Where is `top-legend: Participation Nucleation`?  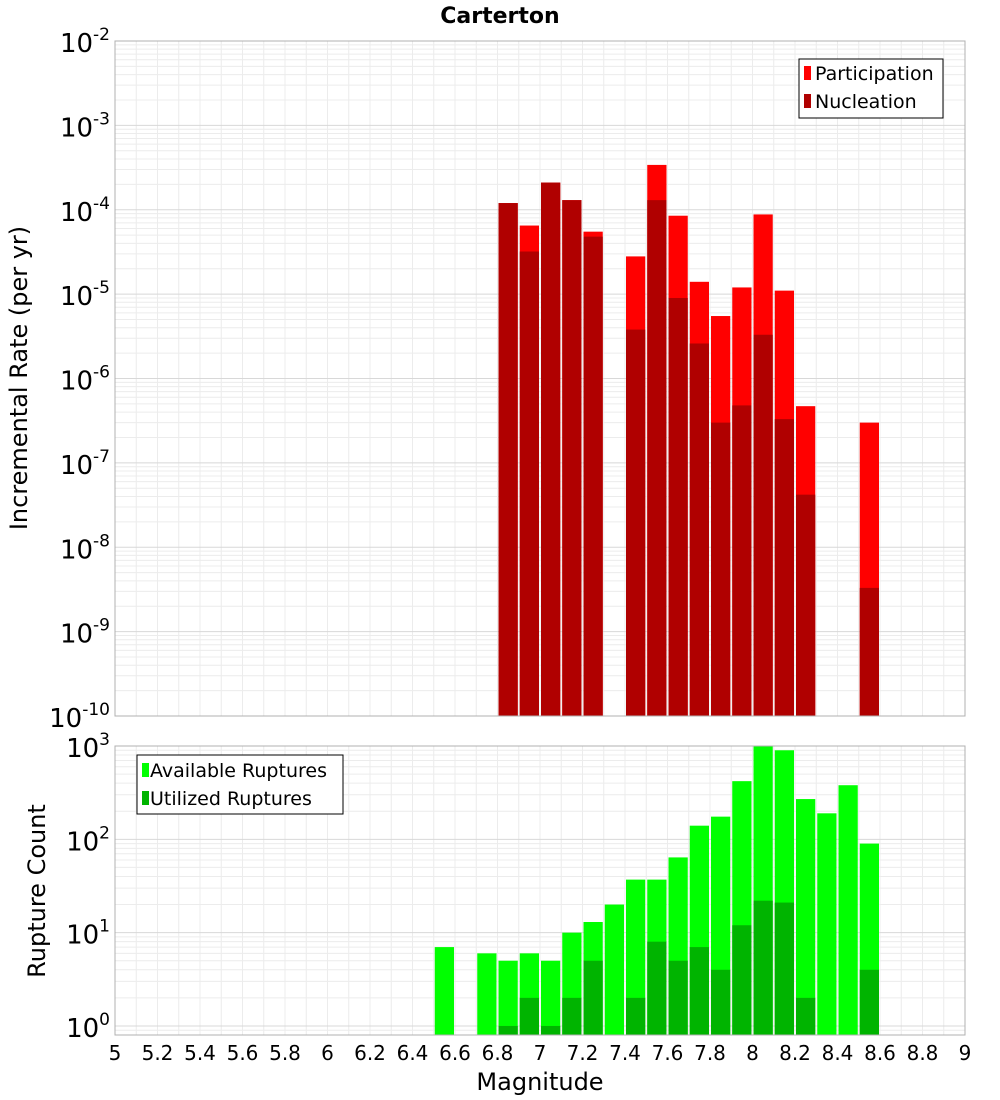 top-legend: Participation Nucleation is located at coordinates (871, 88).